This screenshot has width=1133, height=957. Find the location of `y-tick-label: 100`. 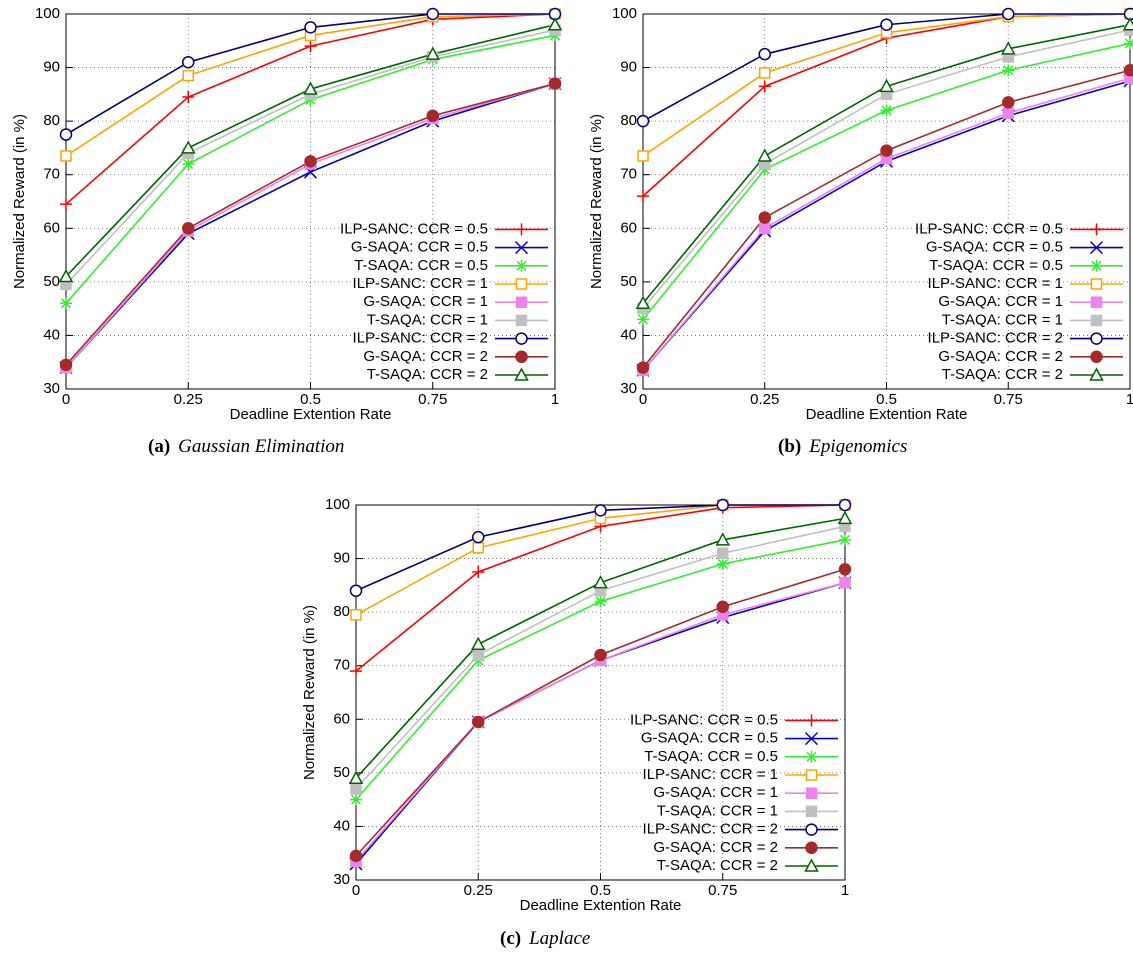

y-tick-label: 100 is located at coordinates (47, 13).